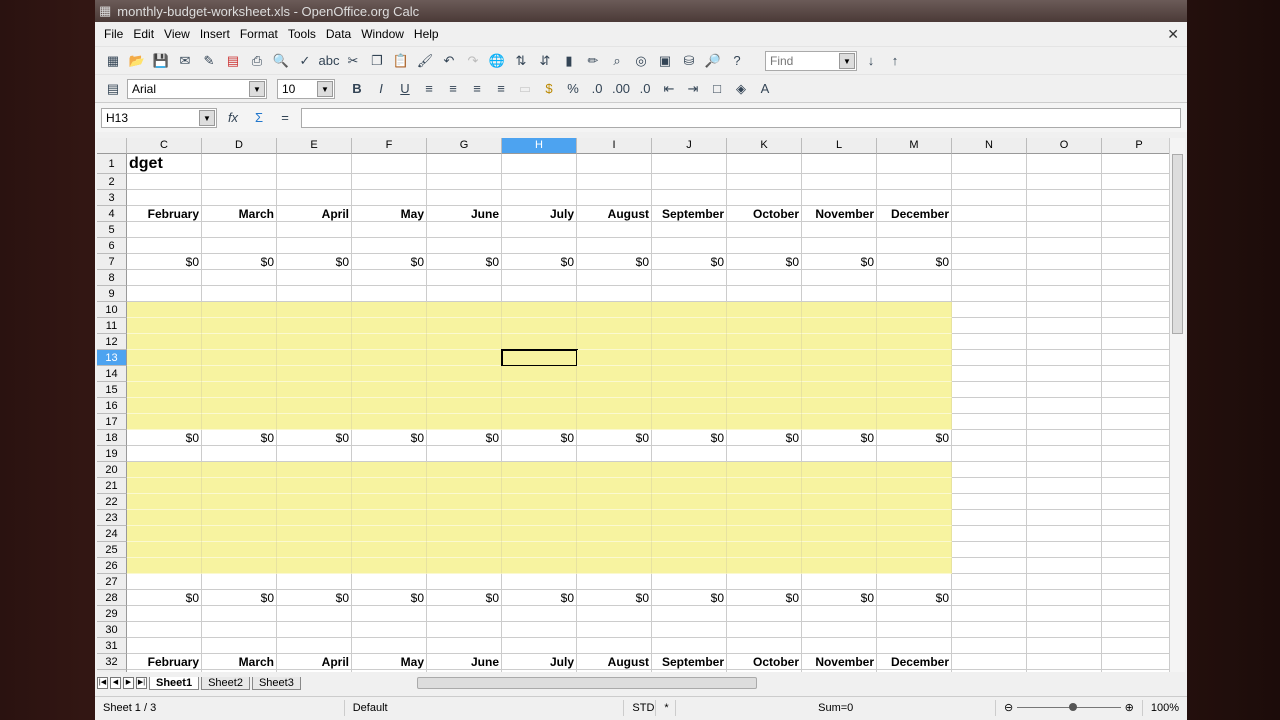 This screenshot has height=720, width=1280. I want to click on cell-m12, so click(914, 342).